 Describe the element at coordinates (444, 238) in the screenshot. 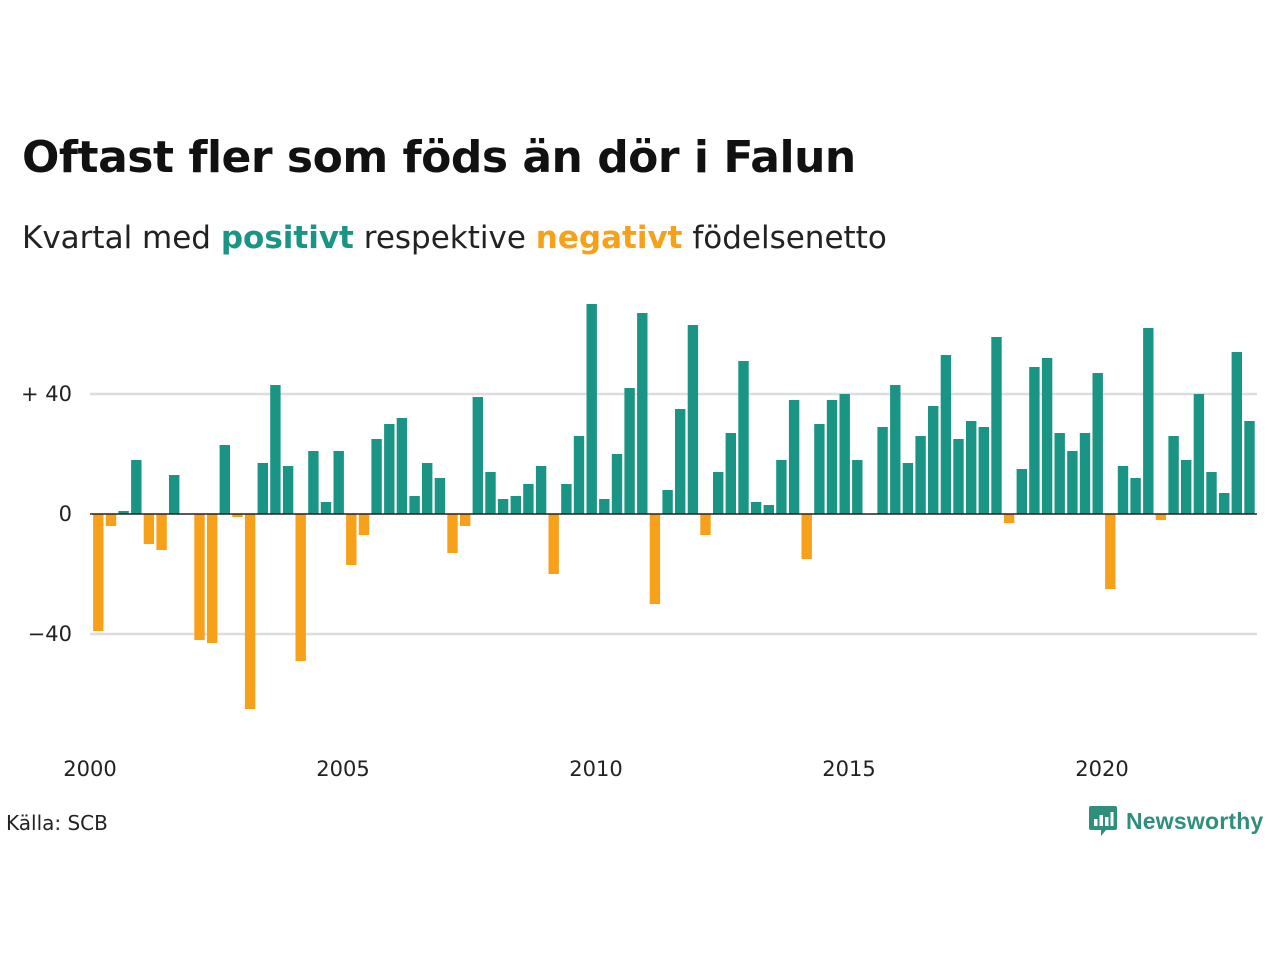

I see `subtitle-middle: respektive` at that location.